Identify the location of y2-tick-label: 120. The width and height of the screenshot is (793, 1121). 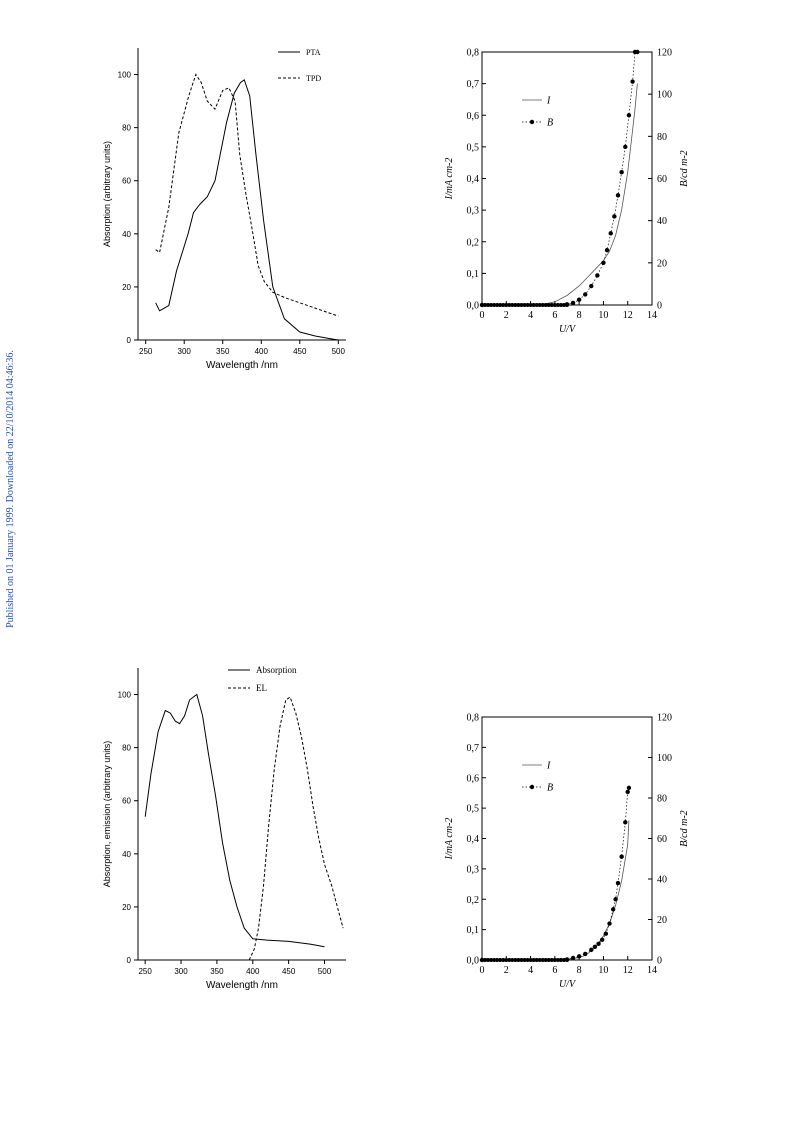
(664, 718).